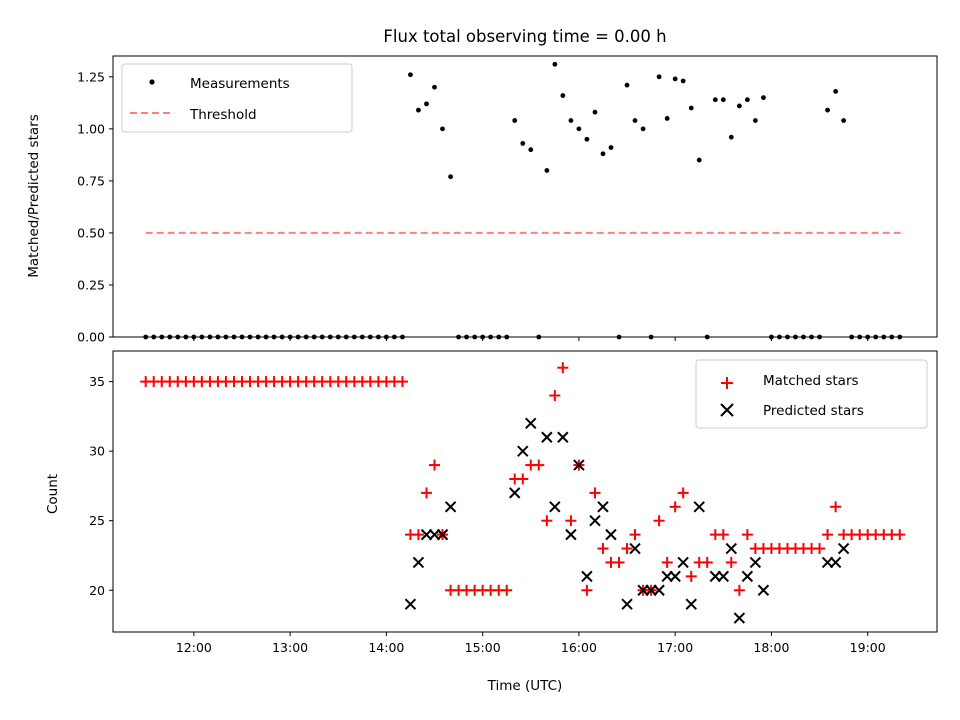 The width and height of the screenshot is (960, 720). I want to click on top-y-tick-label: 0.75, so click(91, 180).